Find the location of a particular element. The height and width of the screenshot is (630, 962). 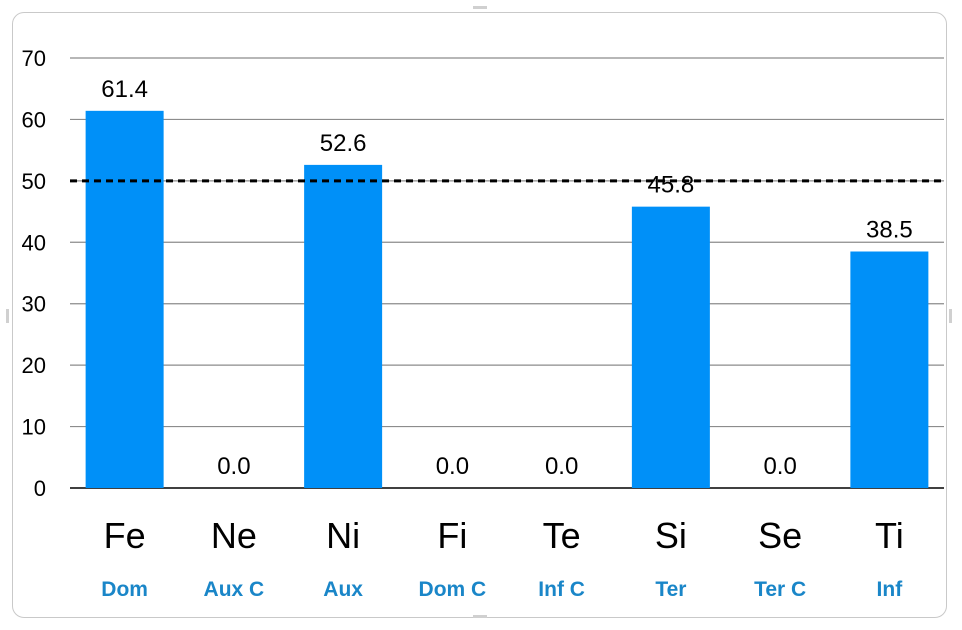

x-sublabel: Aux C is located at coordinates (234, 589).